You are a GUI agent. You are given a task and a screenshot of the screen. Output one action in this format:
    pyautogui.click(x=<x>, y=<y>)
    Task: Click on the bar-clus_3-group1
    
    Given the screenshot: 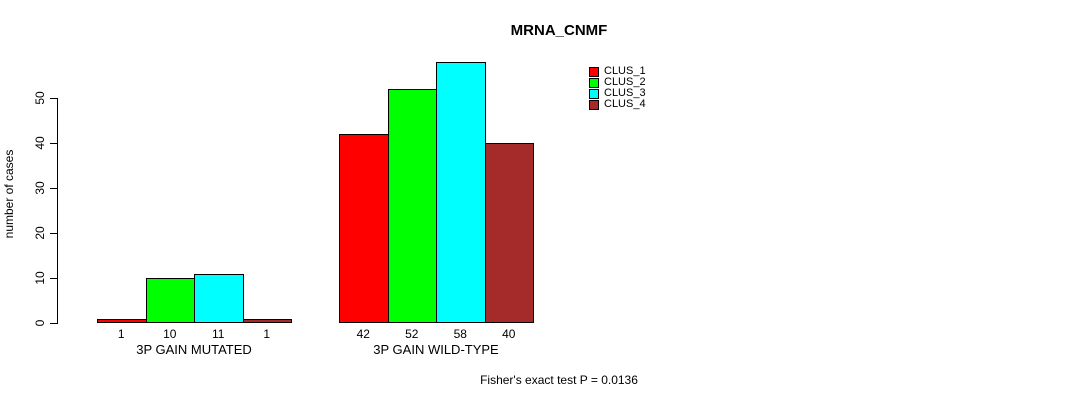 What is the action you would take?
    pyautogui.click(x=219, y=298)
    